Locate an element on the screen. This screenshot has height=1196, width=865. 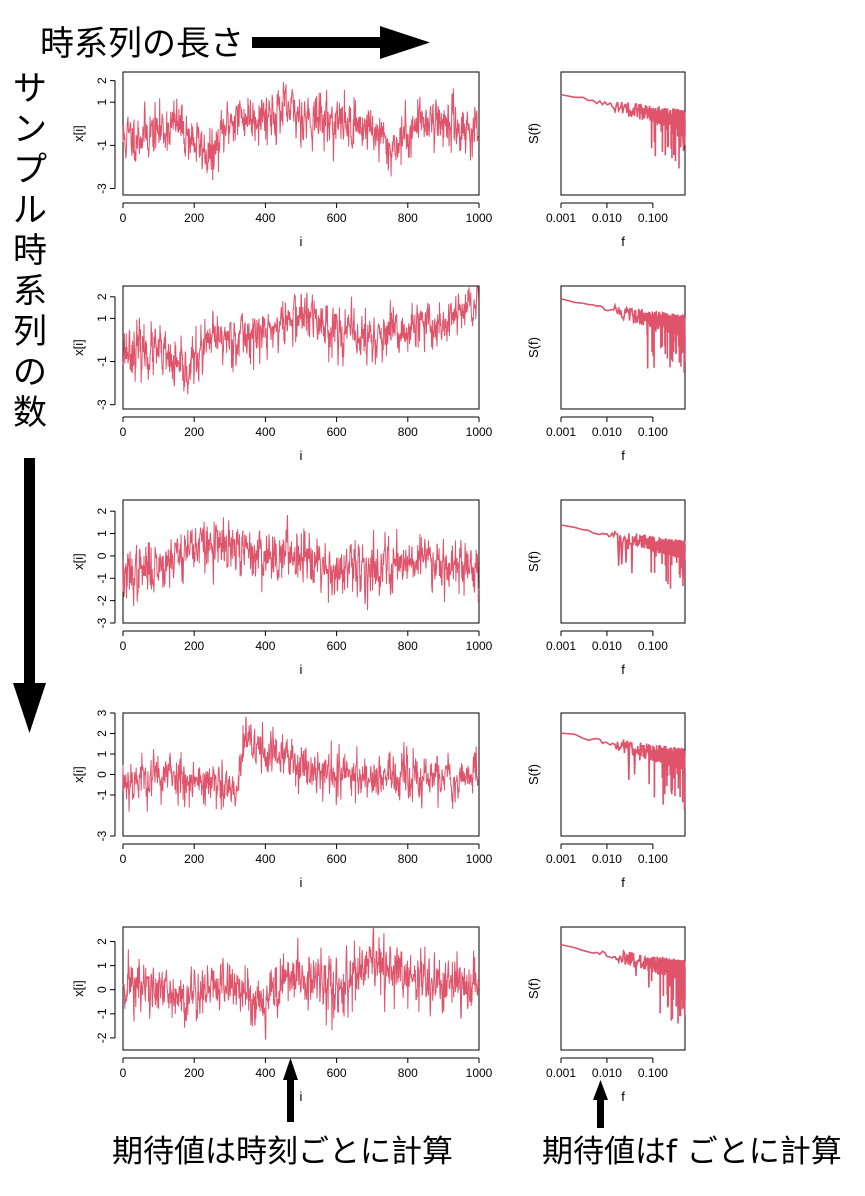
time-series-1: 0 200 400 600 800 1000 i x[i] -3 -1 1 2 is located at coordinates (282, 160).